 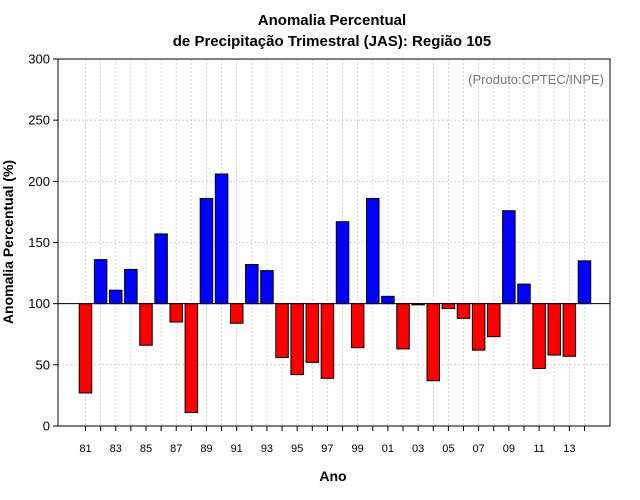 What do you see at coordinates (332, 476) in the screenshot?
I see `x-axis-label: Ano` at bounding box center [332, 476].